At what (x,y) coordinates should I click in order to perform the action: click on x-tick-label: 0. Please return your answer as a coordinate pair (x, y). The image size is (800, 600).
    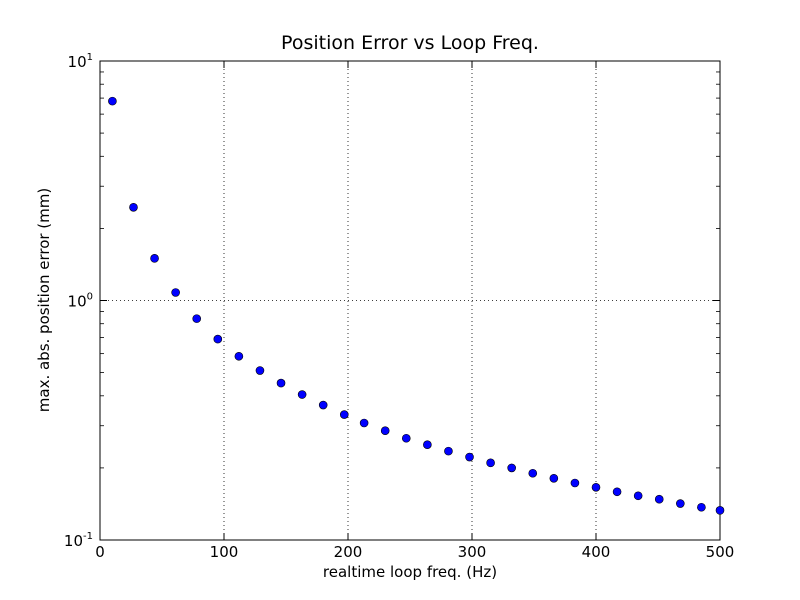
    Looking at the image, I should click on (100, 552).